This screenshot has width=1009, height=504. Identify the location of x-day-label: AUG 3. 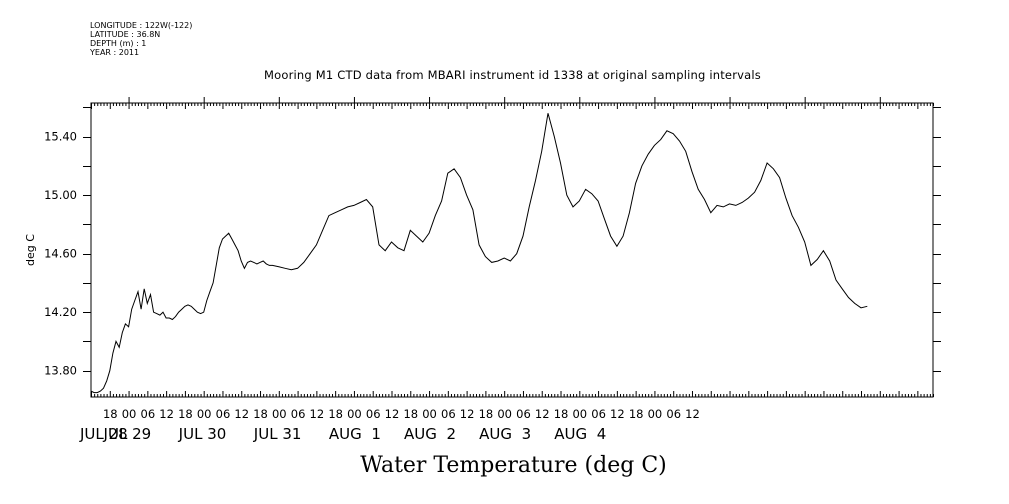
(505, 434).